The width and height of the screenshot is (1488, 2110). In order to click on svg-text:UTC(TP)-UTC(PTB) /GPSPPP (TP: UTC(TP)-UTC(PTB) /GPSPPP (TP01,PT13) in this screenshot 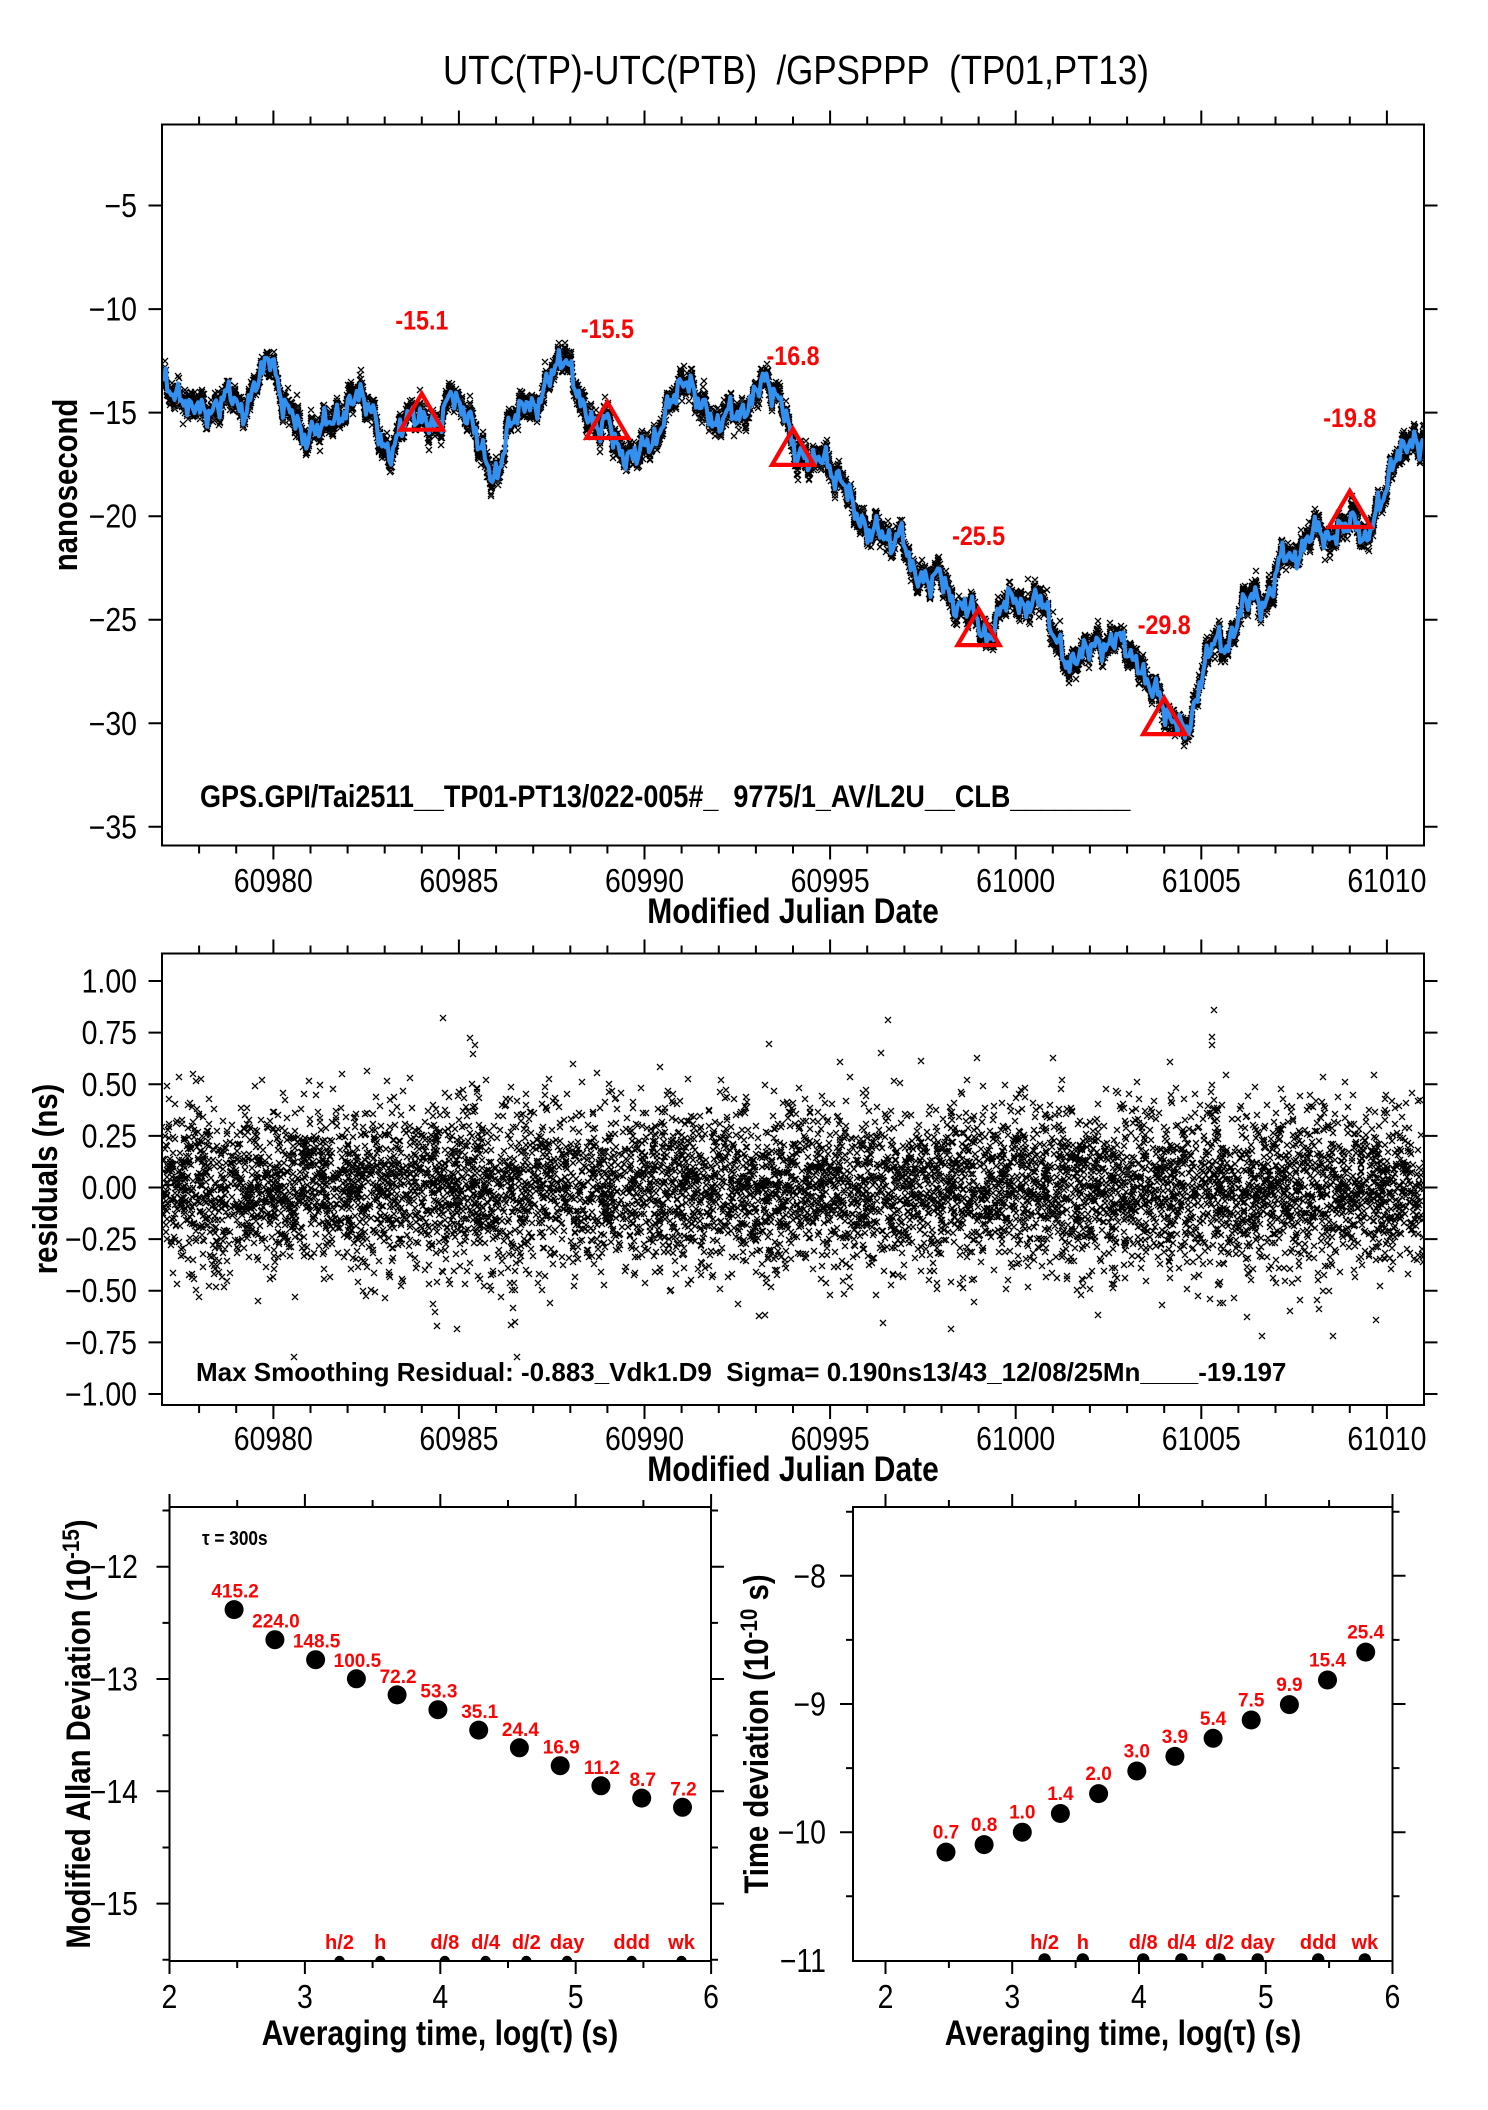, I will do `click(796, 71)`.